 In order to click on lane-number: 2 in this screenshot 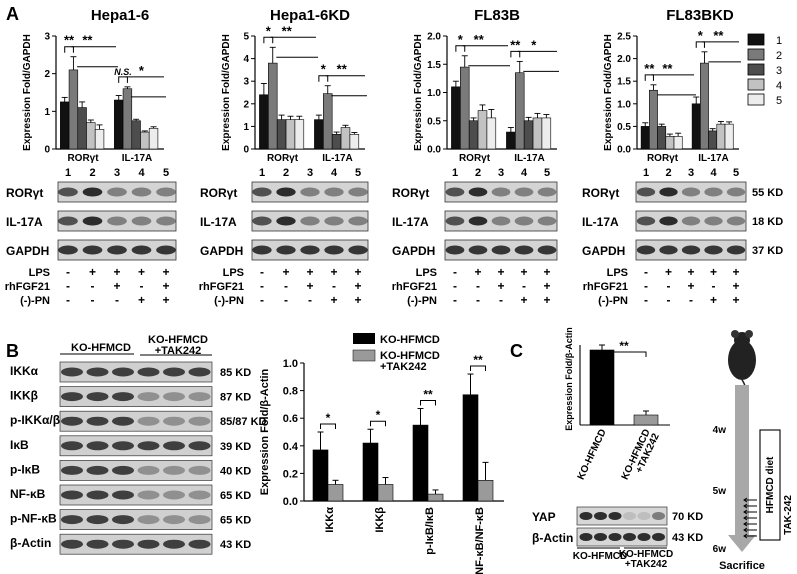, I will do `click(668, 173)`.